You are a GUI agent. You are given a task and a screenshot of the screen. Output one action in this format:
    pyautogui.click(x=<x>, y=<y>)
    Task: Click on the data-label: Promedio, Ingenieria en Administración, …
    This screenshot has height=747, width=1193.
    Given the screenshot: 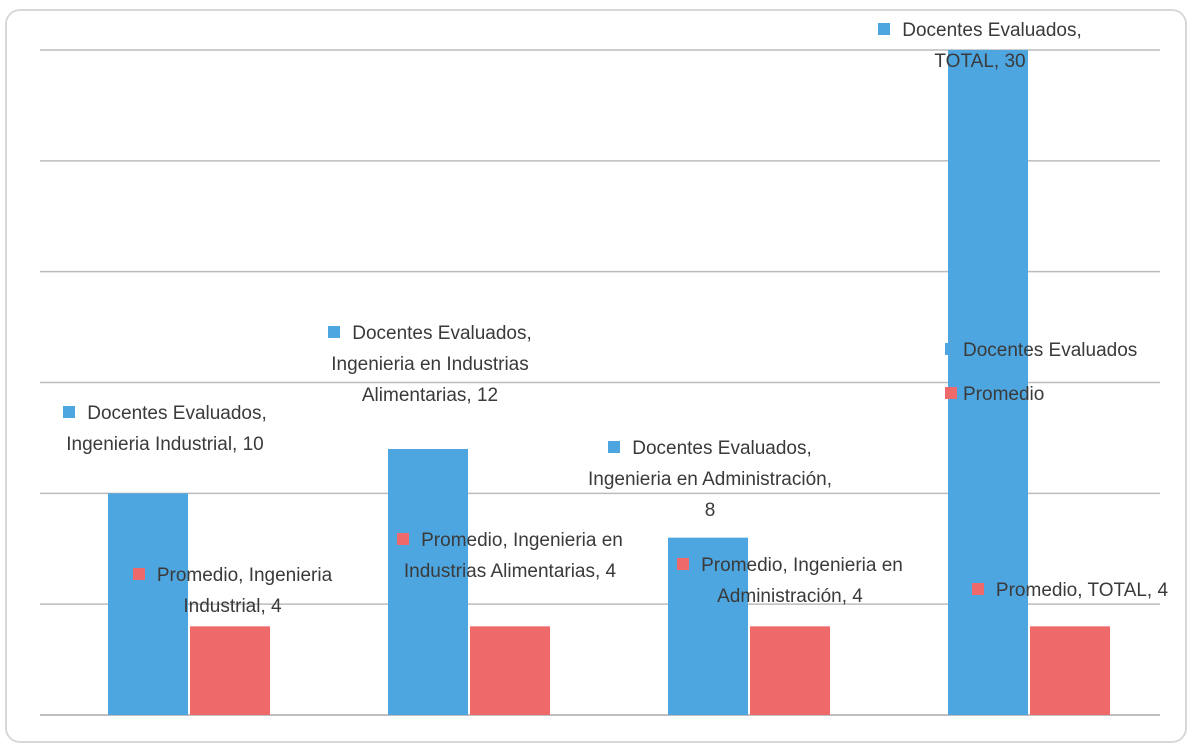 What is the action you would take?
    pyautogui.click(x=790, y=581)
    